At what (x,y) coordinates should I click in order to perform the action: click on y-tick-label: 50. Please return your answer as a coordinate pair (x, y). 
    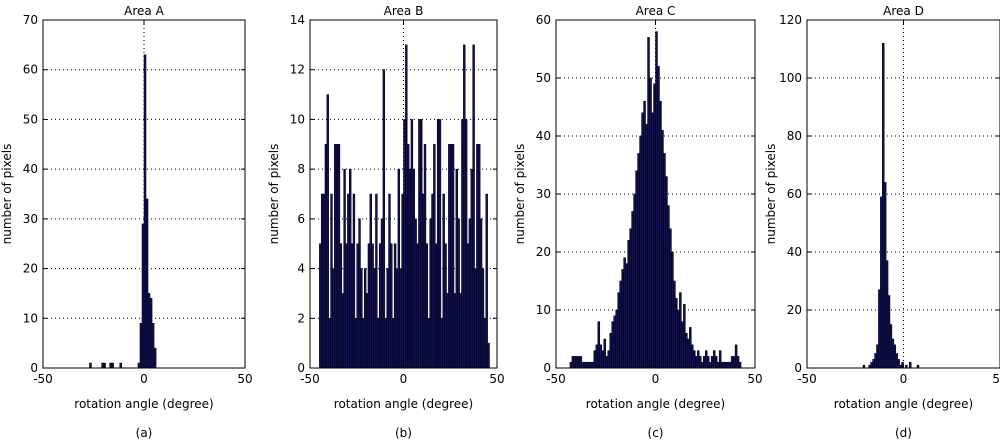
    Looking at the image, I should click on (543, 78).